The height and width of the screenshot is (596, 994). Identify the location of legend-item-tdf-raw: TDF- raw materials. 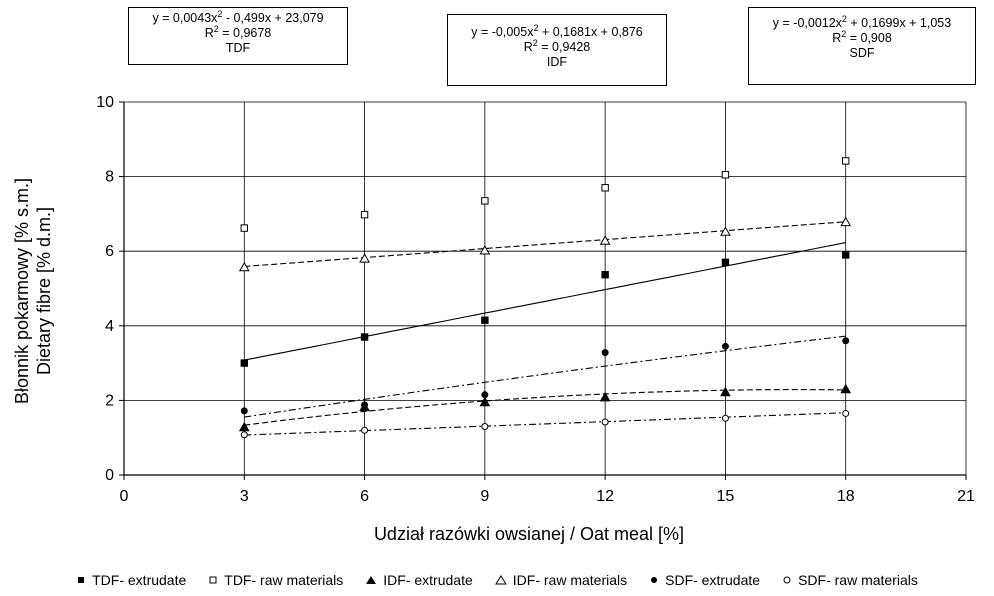
(275, 580).